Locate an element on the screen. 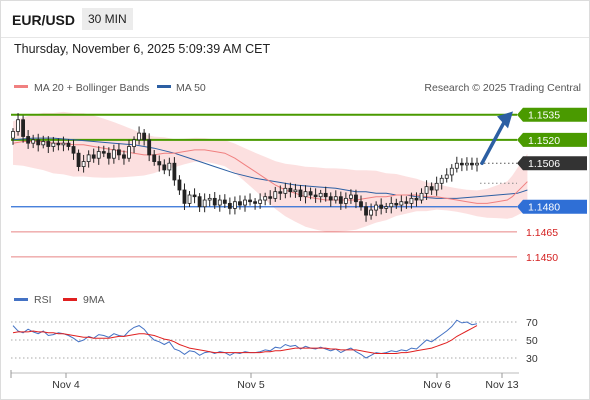 The image size is (590, 400). rsi-ma-legend-label: 9MA is located at coordinates (94, 300).